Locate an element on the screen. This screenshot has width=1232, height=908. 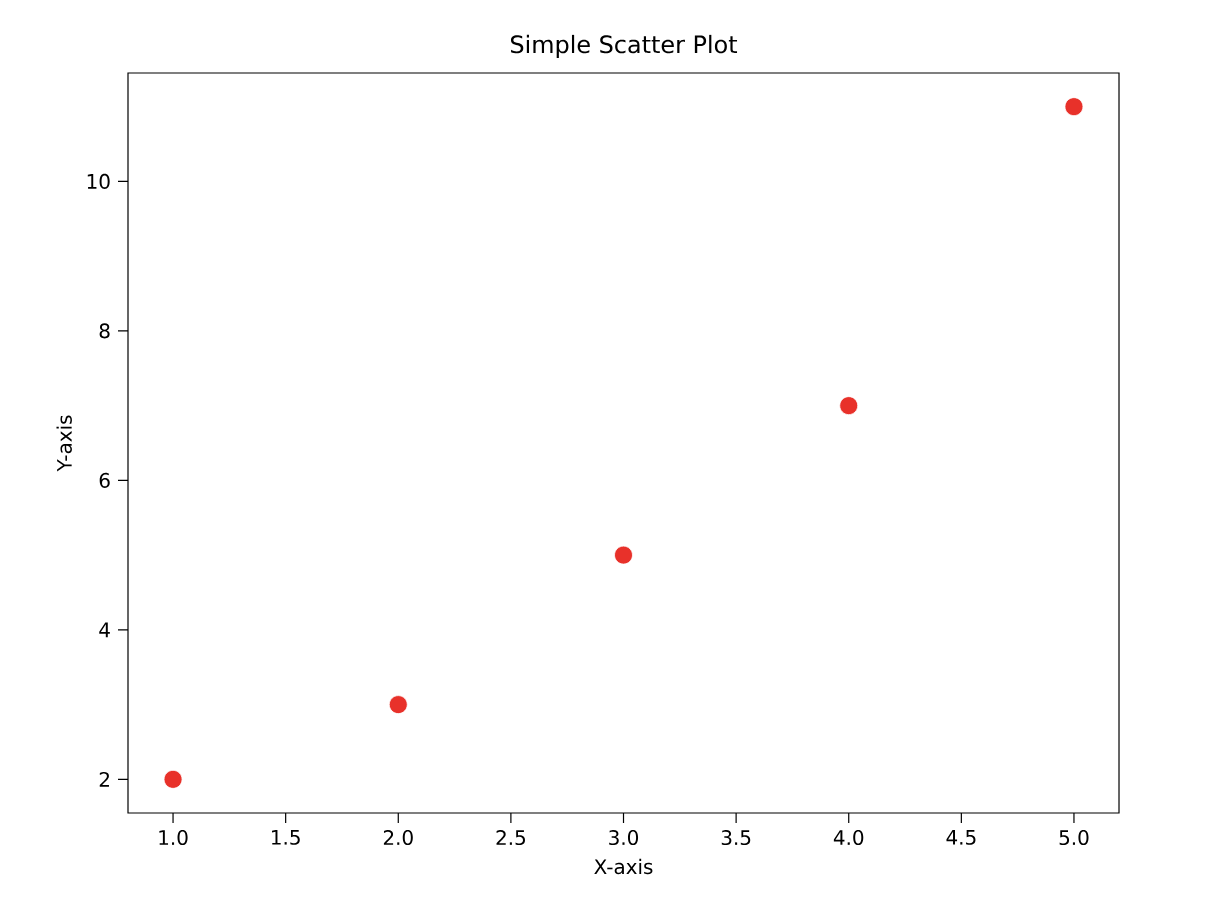
x-tick-label: 2.0 is located at coordinates (398, 838).